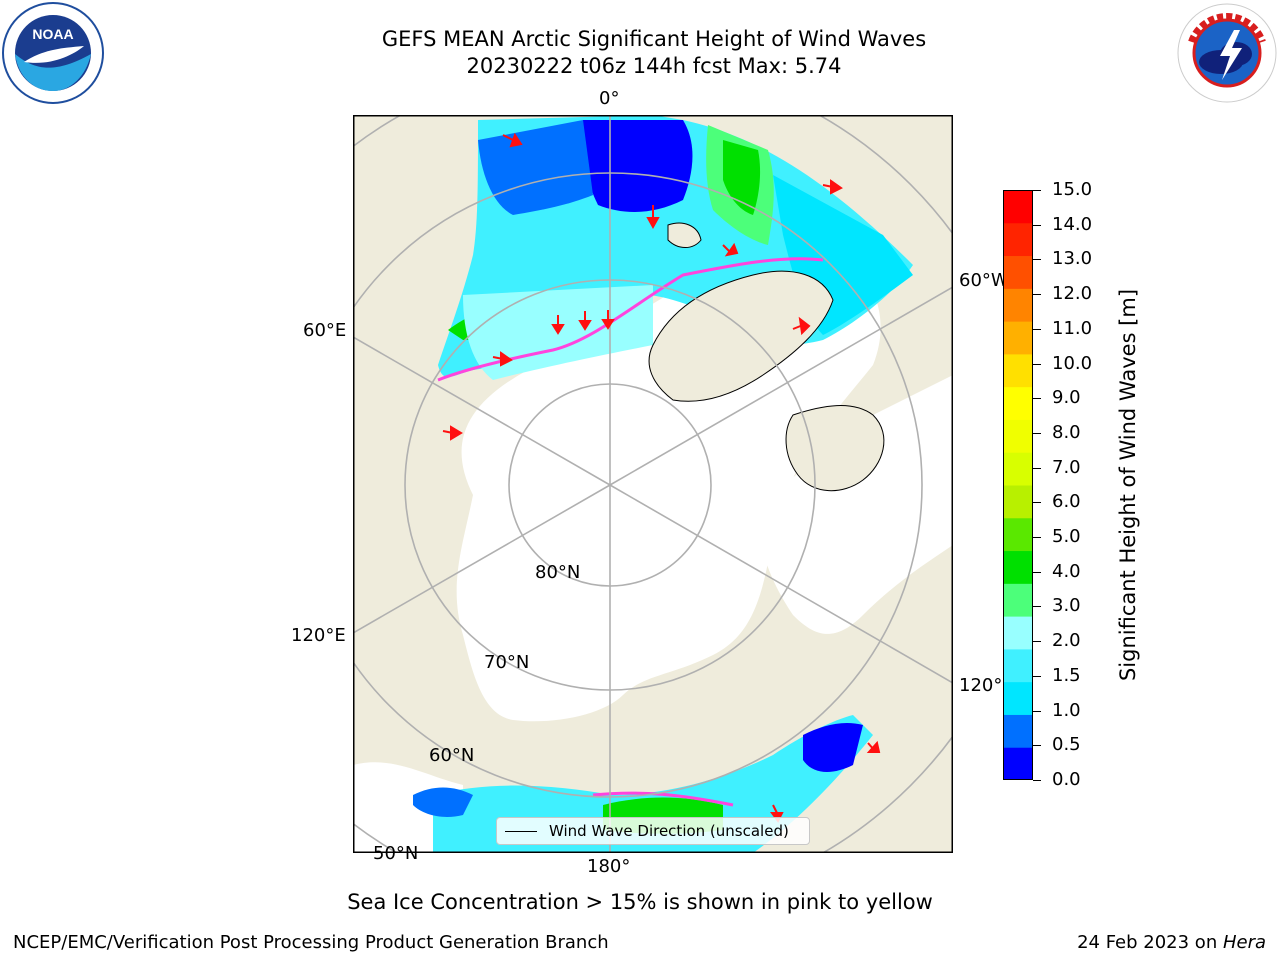  Describe the element at coordinates (984, 280) in the screenshot. I see `lon-label-60w: 60°W` at that location.